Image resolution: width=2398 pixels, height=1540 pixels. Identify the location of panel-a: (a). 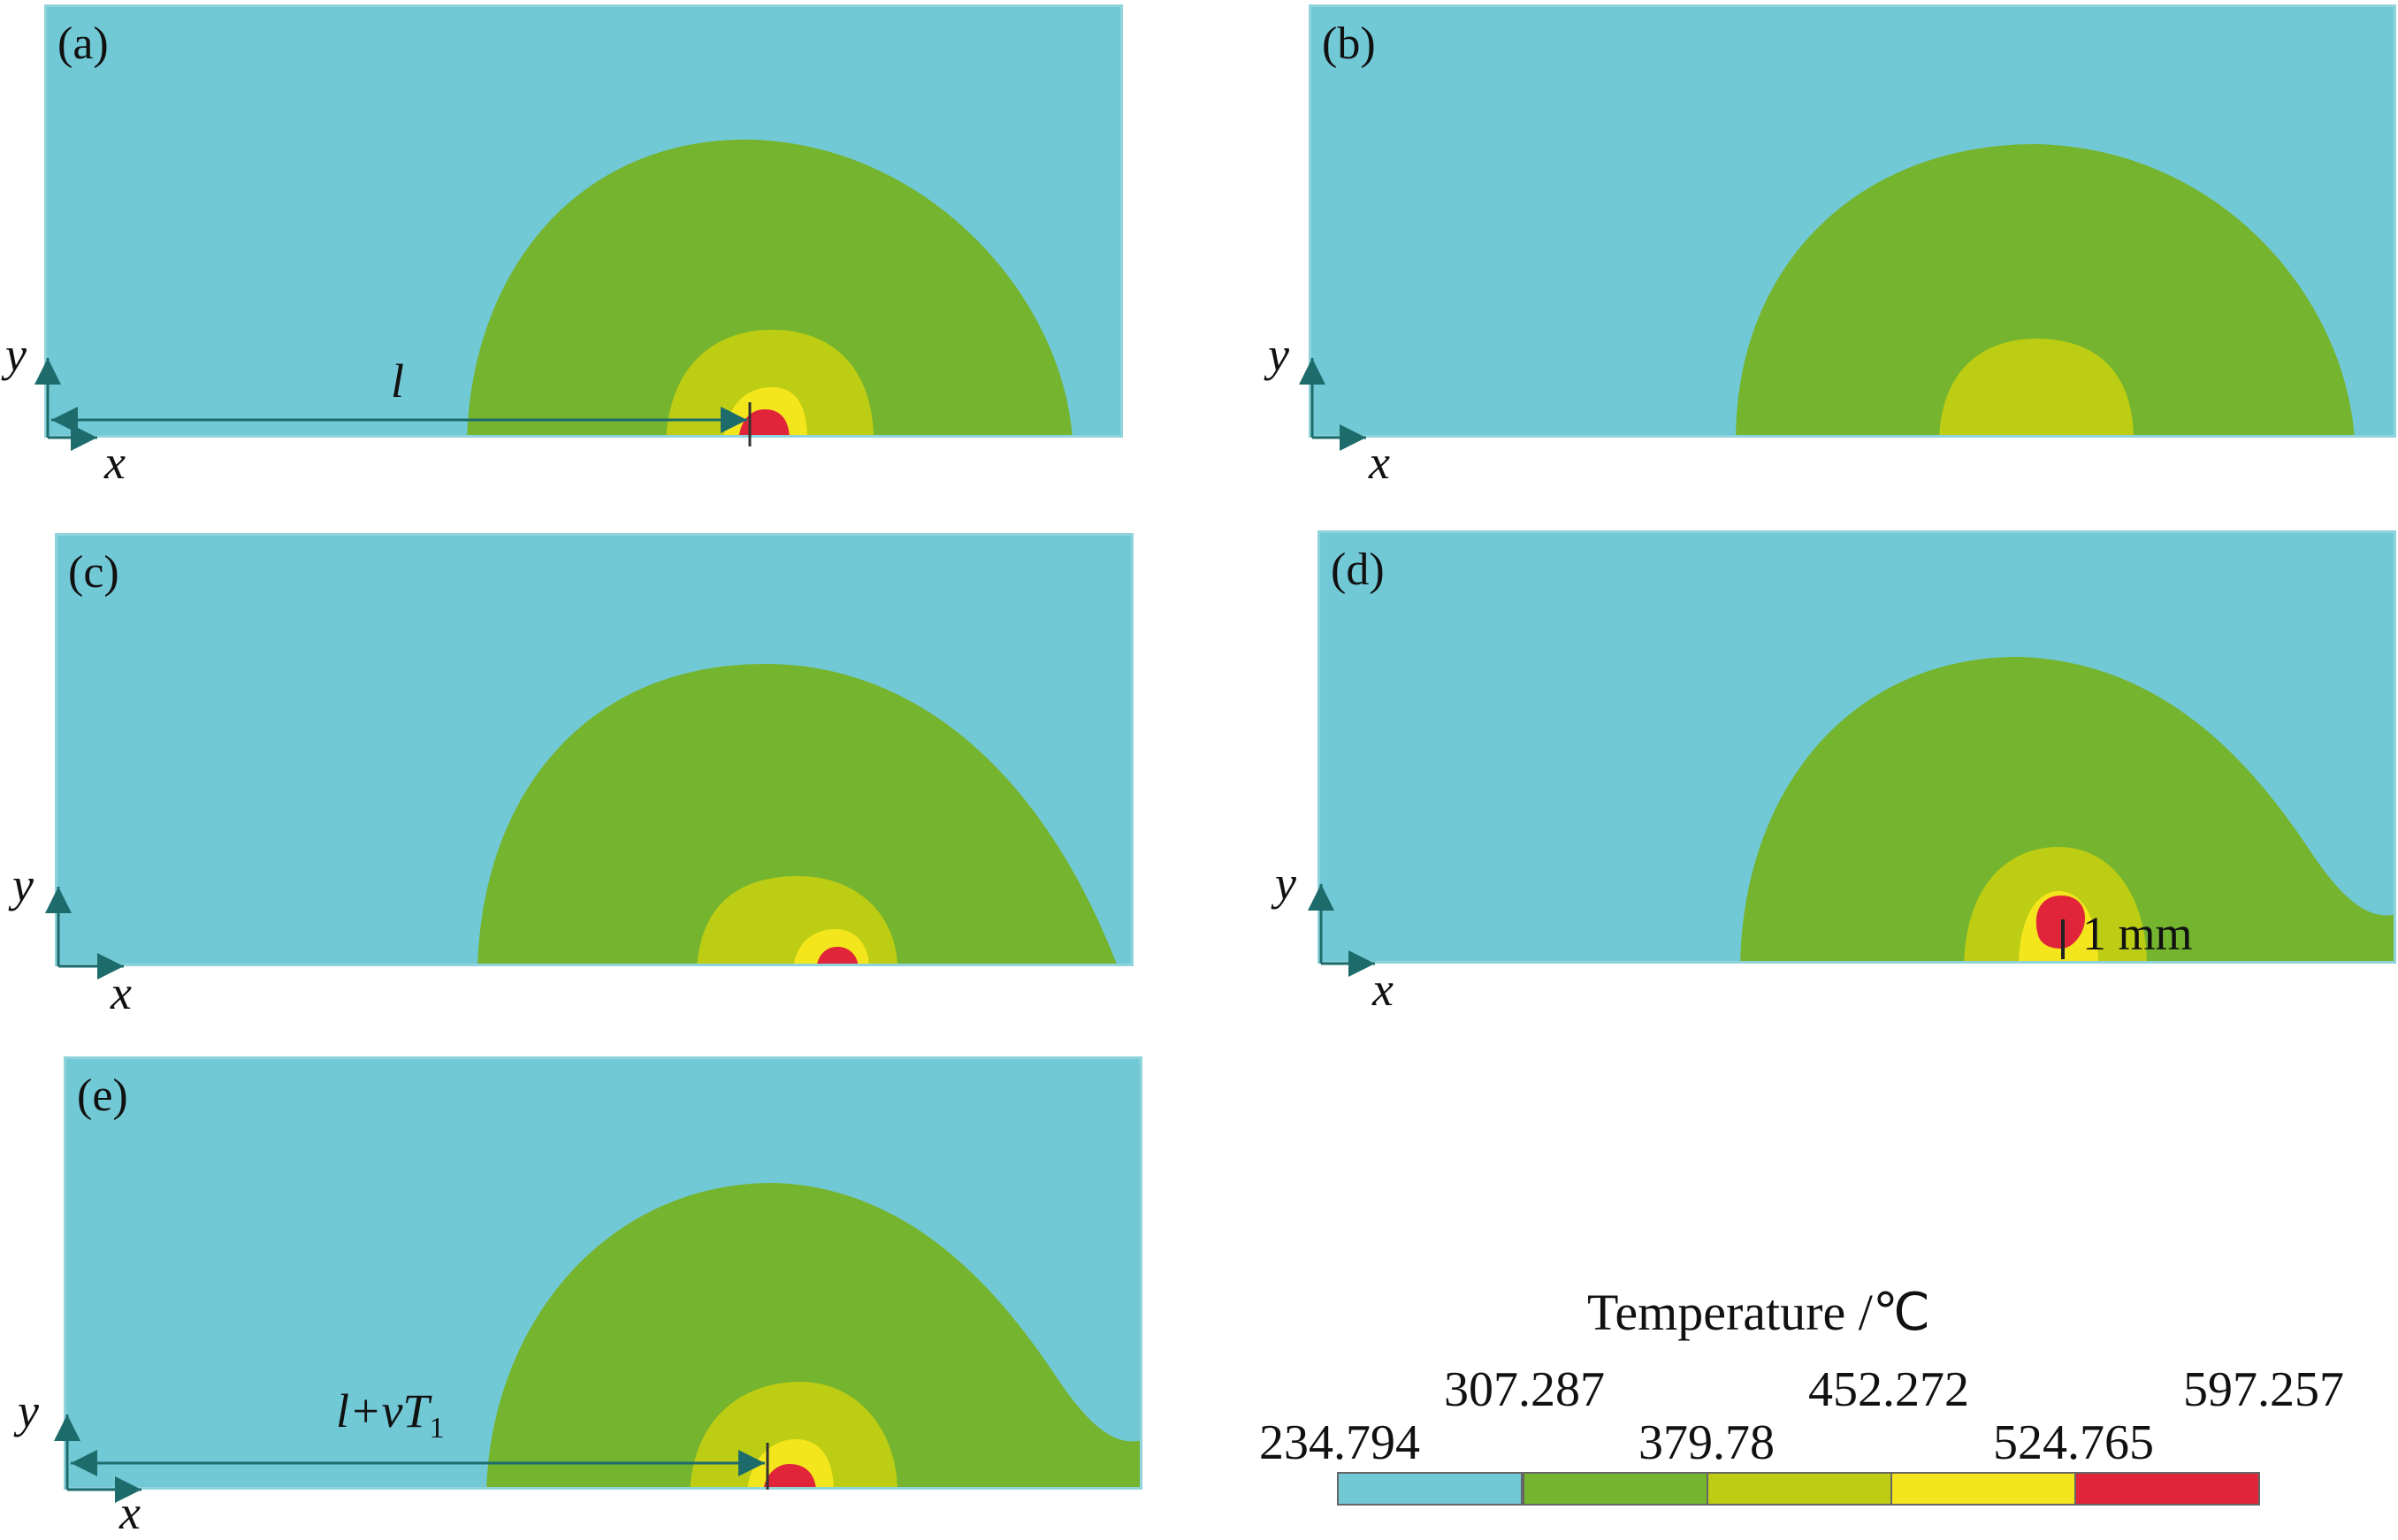
(583, 221).